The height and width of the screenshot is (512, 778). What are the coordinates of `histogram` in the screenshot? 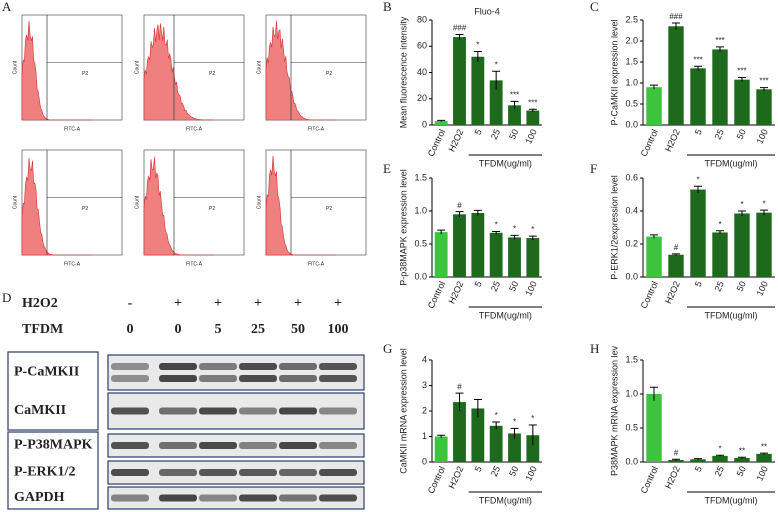 It's located at (179, 72).